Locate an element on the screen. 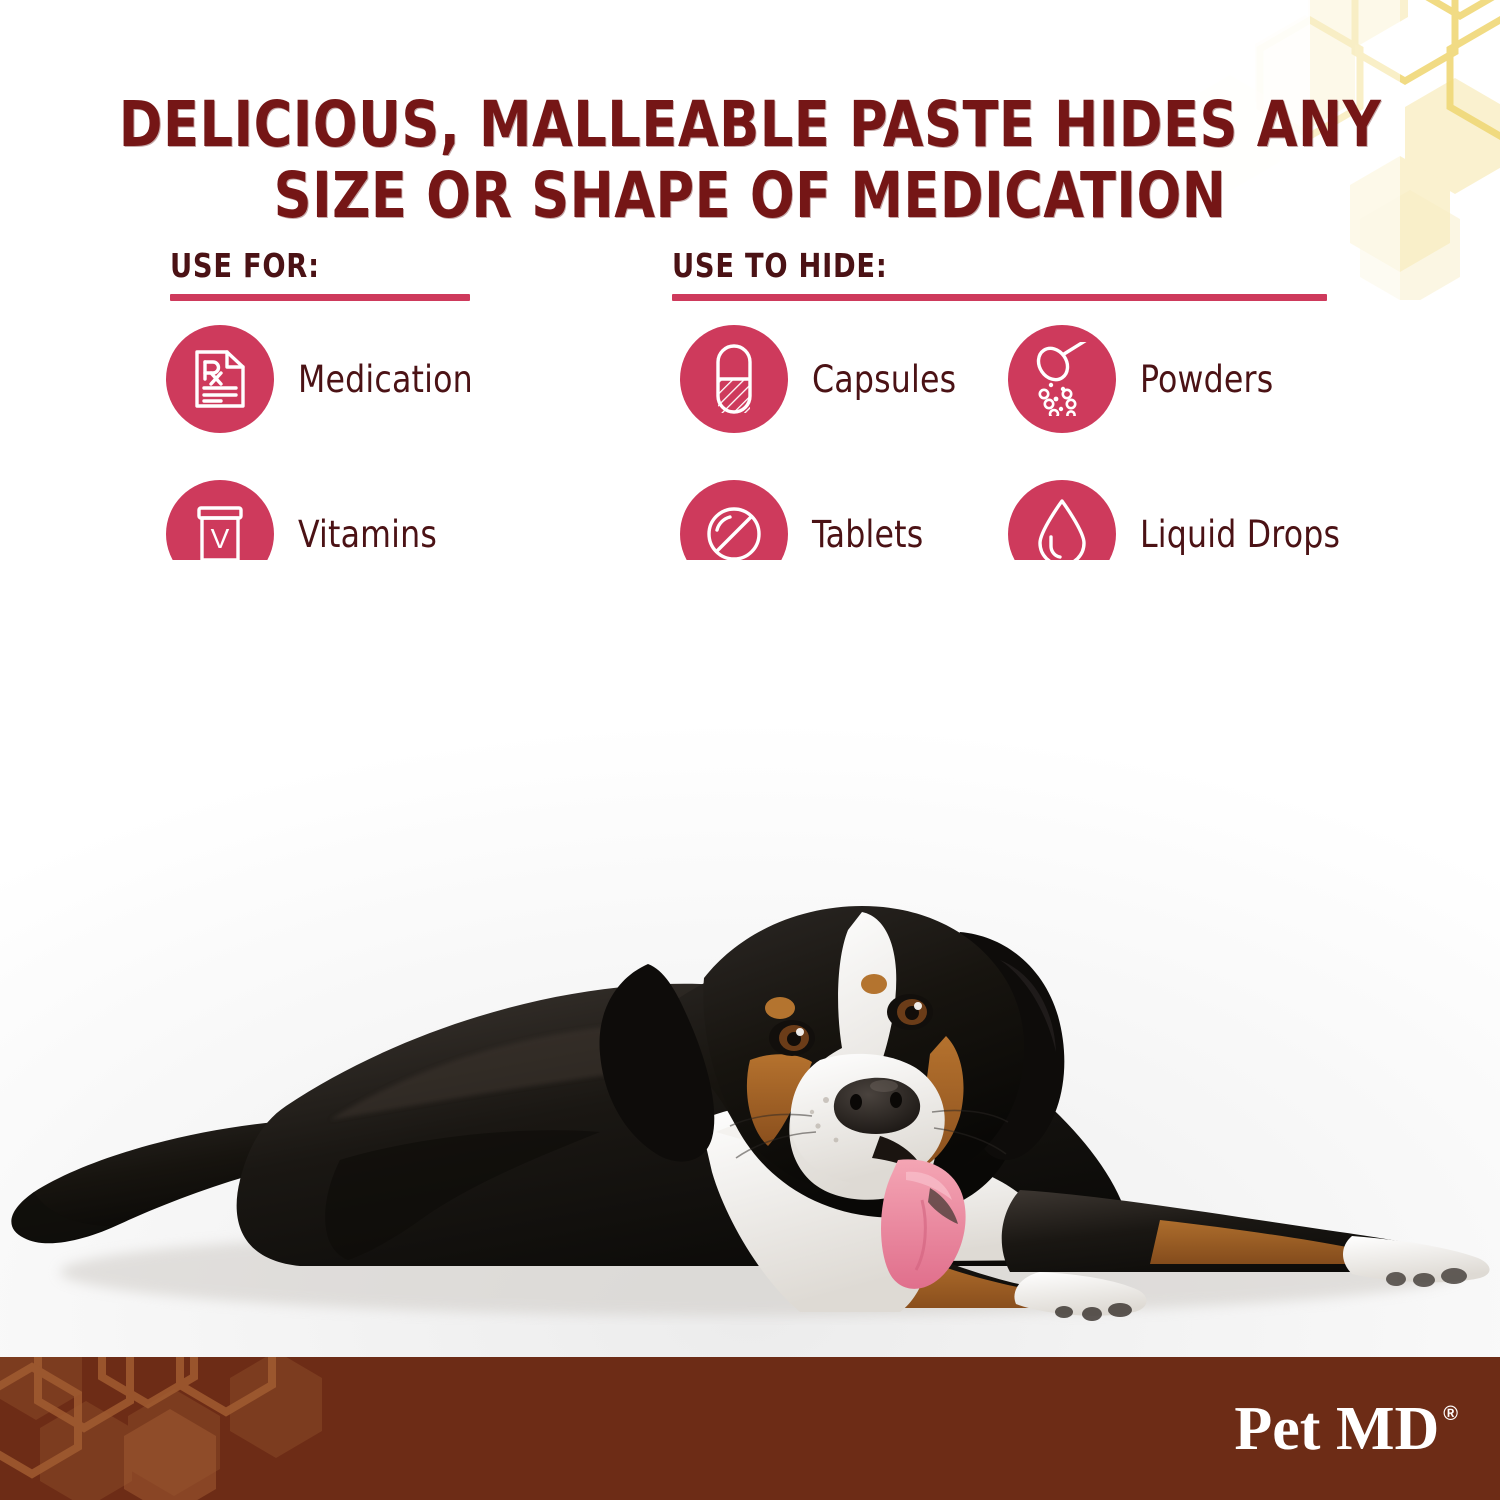  hexagon-pattern-footer-icon is located at coordinates (200, 1428).